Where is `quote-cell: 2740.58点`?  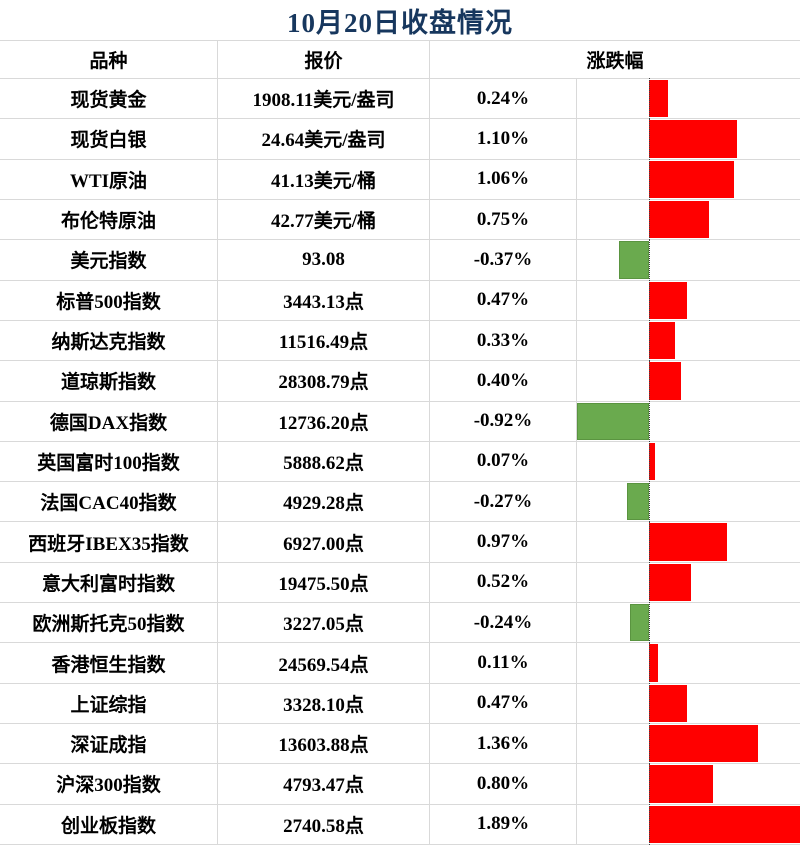 quote-cell: 2740.58点 is located at coordinates (324, 824).